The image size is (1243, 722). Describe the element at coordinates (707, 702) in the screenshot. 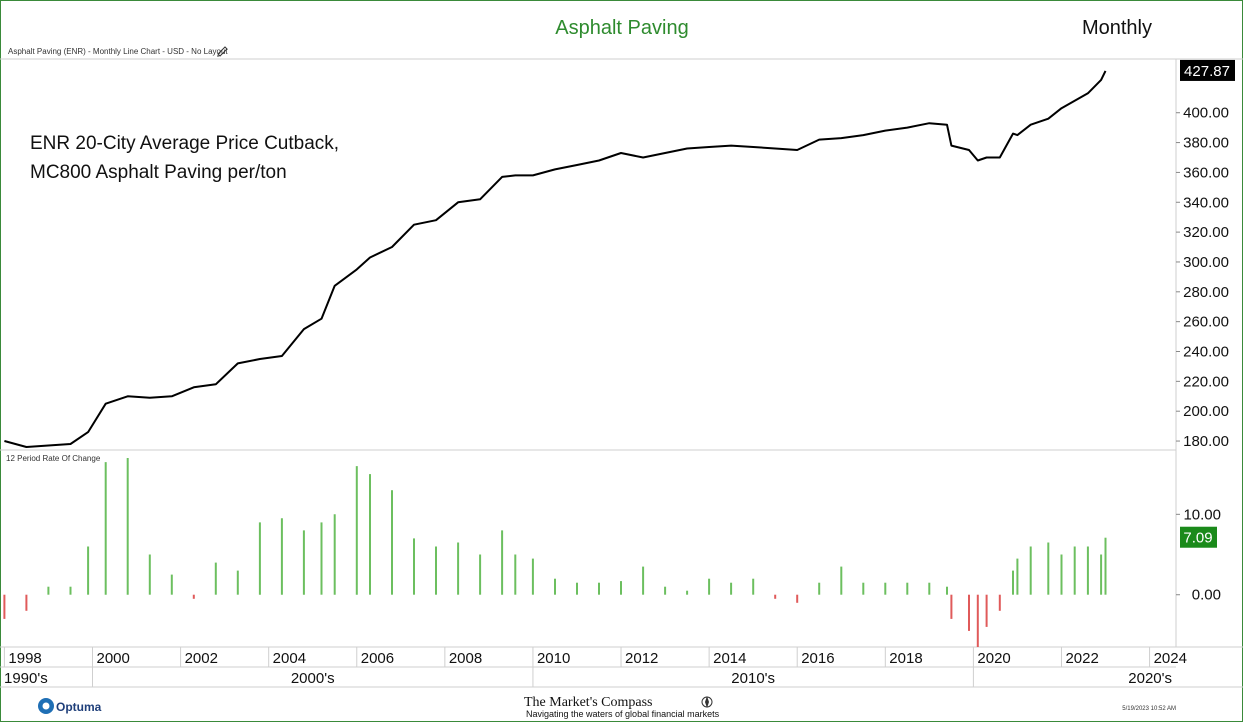

I see `compass-icon` at that location.